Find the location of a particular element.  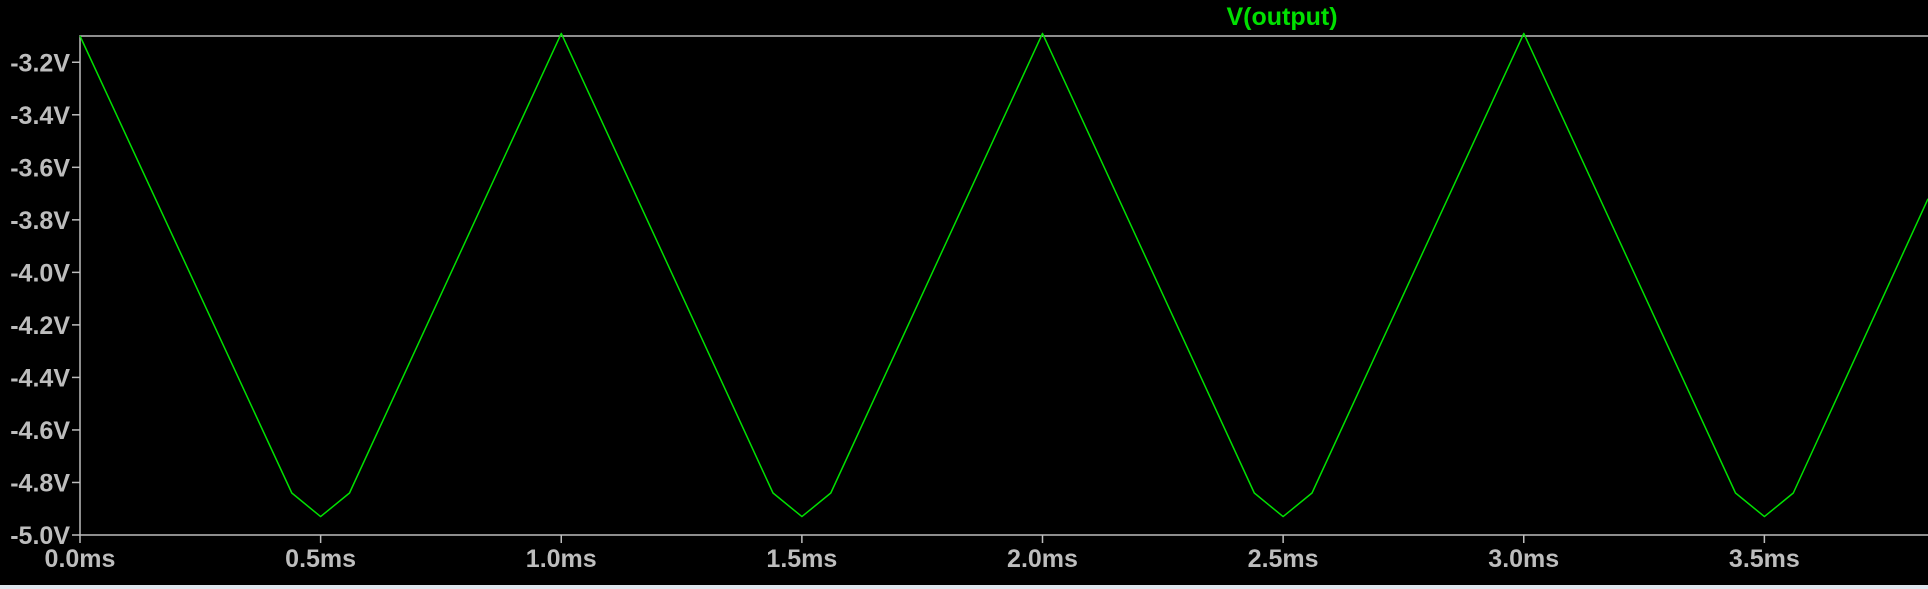

y-tick-label: -5.0V is located at coordinates (40, 536).